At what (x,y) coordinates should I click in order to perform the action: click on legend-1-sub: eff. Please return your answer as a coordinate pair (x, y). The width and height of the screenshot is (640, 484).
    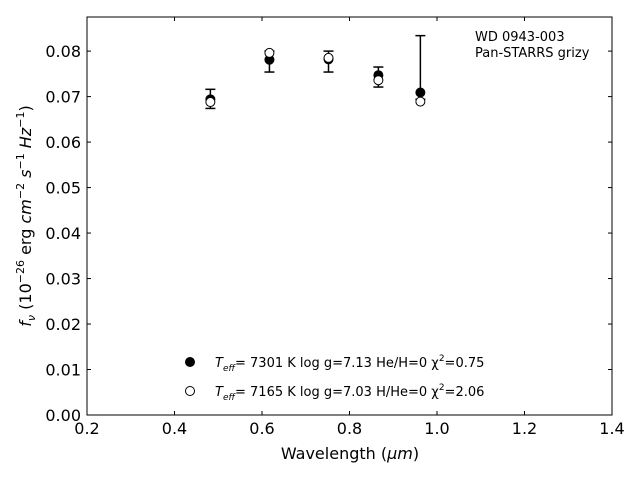
    Looking at the image, I should click on (230, 369).